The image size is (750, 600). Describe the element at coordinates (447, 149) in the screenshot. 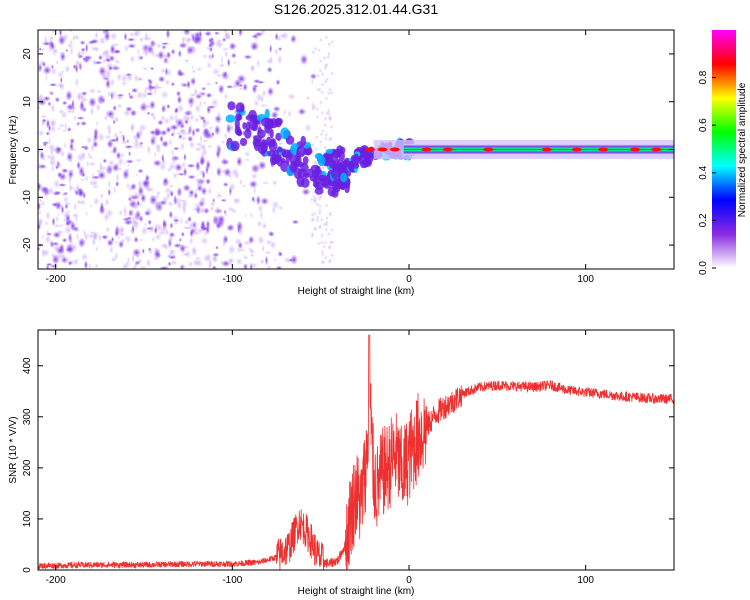

I see `spectrogram-tone-peak` at that location.